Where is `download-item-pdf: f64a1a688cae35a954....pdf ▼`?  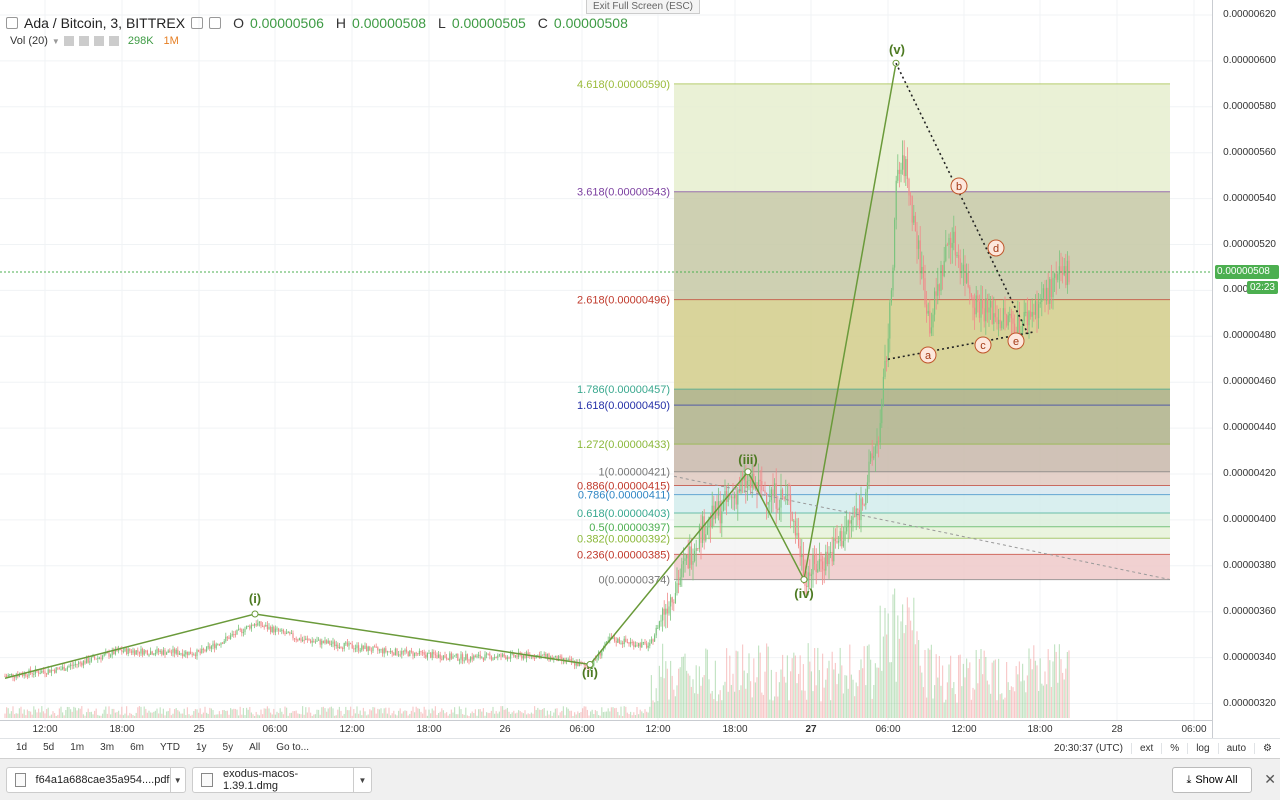 download-item-pdf: f64a1a688cae35a954....pdf ▼ is located at coordinates (96, 780).